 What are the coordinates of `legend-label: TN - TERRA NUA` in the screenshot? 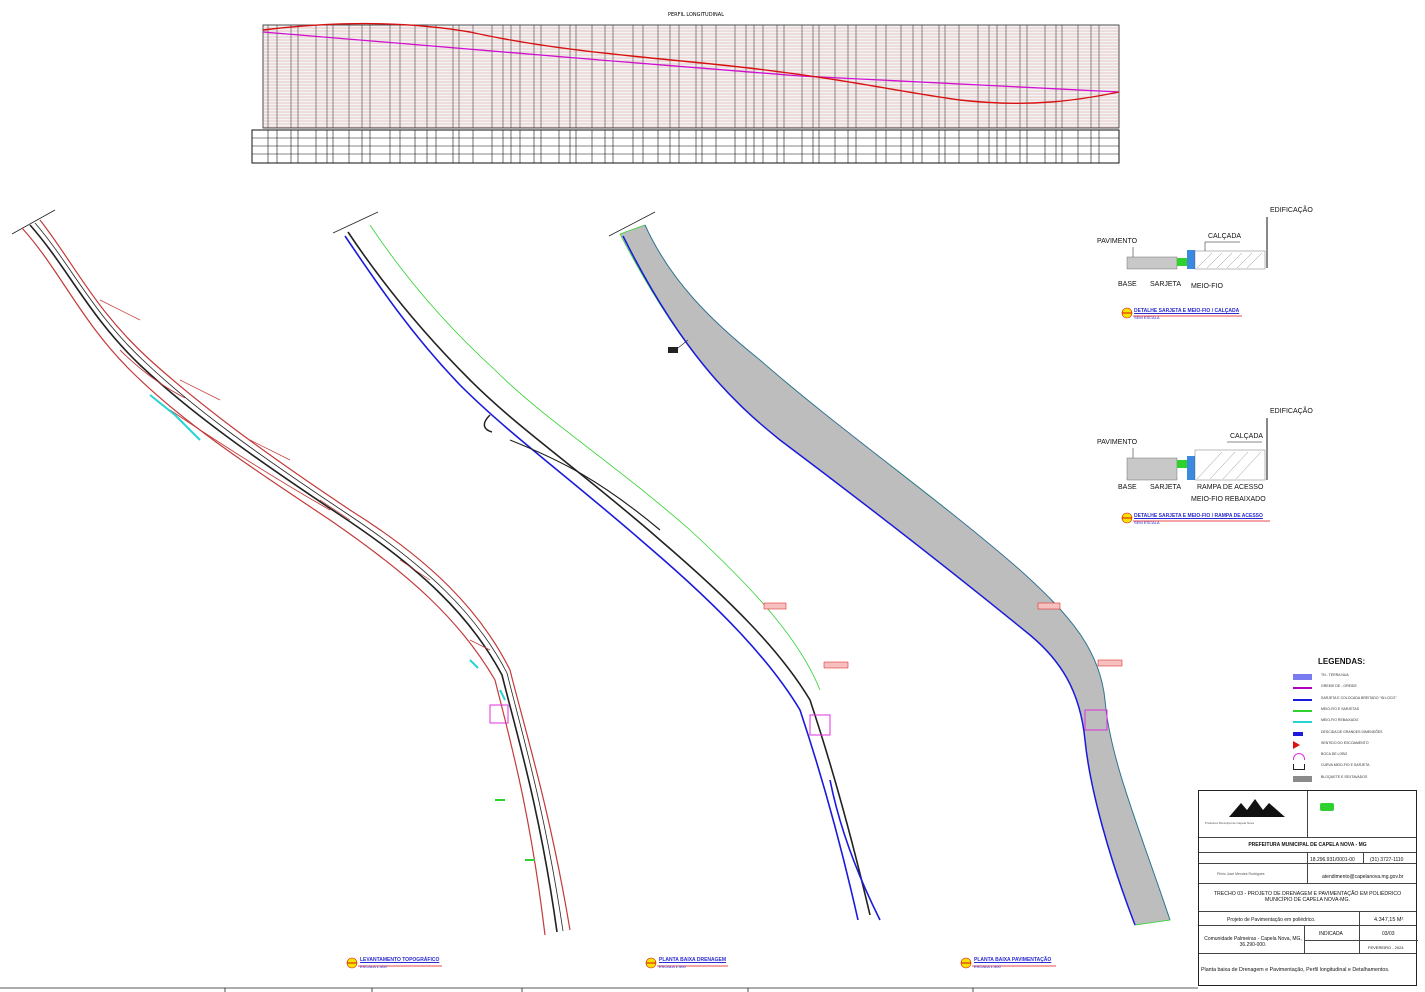 It's located at (1335, 675).